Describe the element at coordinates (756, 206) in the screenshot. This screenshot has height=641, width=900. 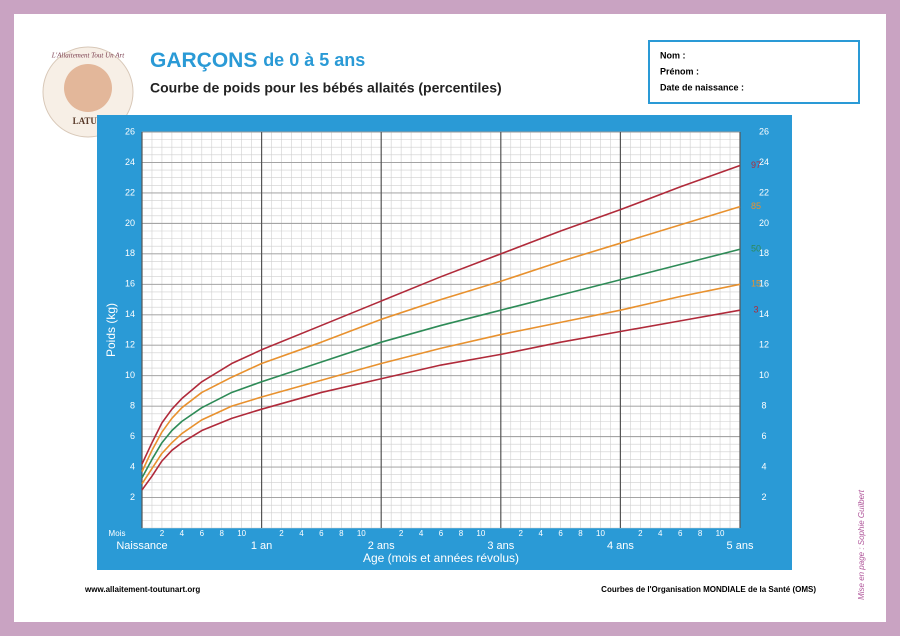
I see `series-label: 85` at that location.